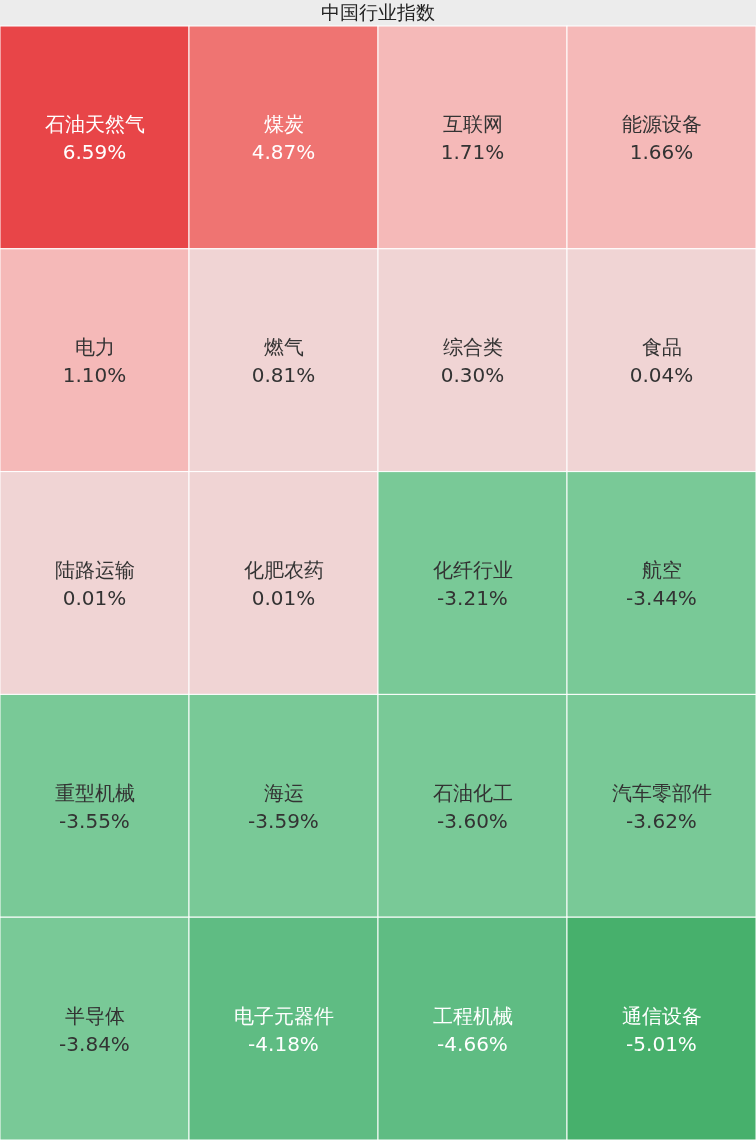  I want to click on category-label: 汽车零部件, so click(661, 792).